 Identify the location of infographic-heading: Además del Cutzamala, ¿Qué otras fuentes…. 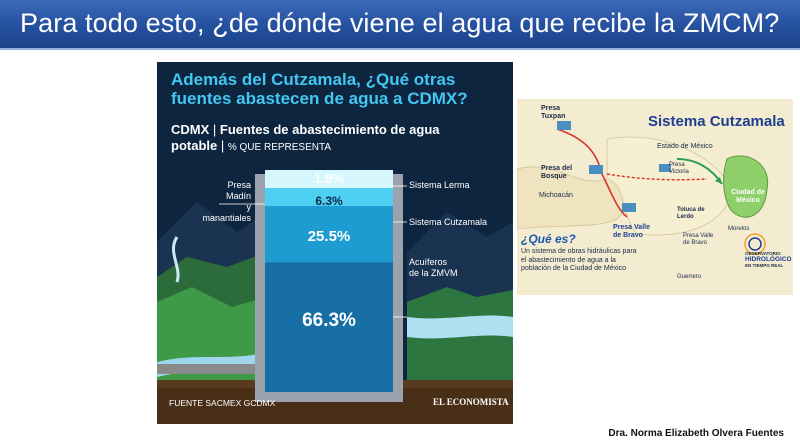
(336, 89).